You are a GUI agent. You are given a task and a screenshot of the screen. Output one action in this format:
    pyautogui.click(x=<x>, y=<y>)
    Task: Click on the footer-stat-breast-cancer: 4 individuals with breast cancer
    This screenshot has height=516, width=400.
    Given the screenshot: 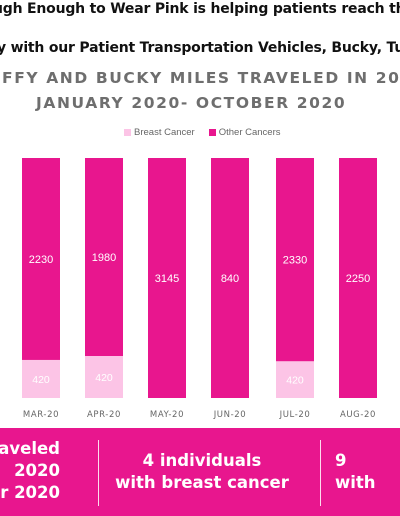 What is the action you would take?
    pyautogui.click(x=202, y=472)
    